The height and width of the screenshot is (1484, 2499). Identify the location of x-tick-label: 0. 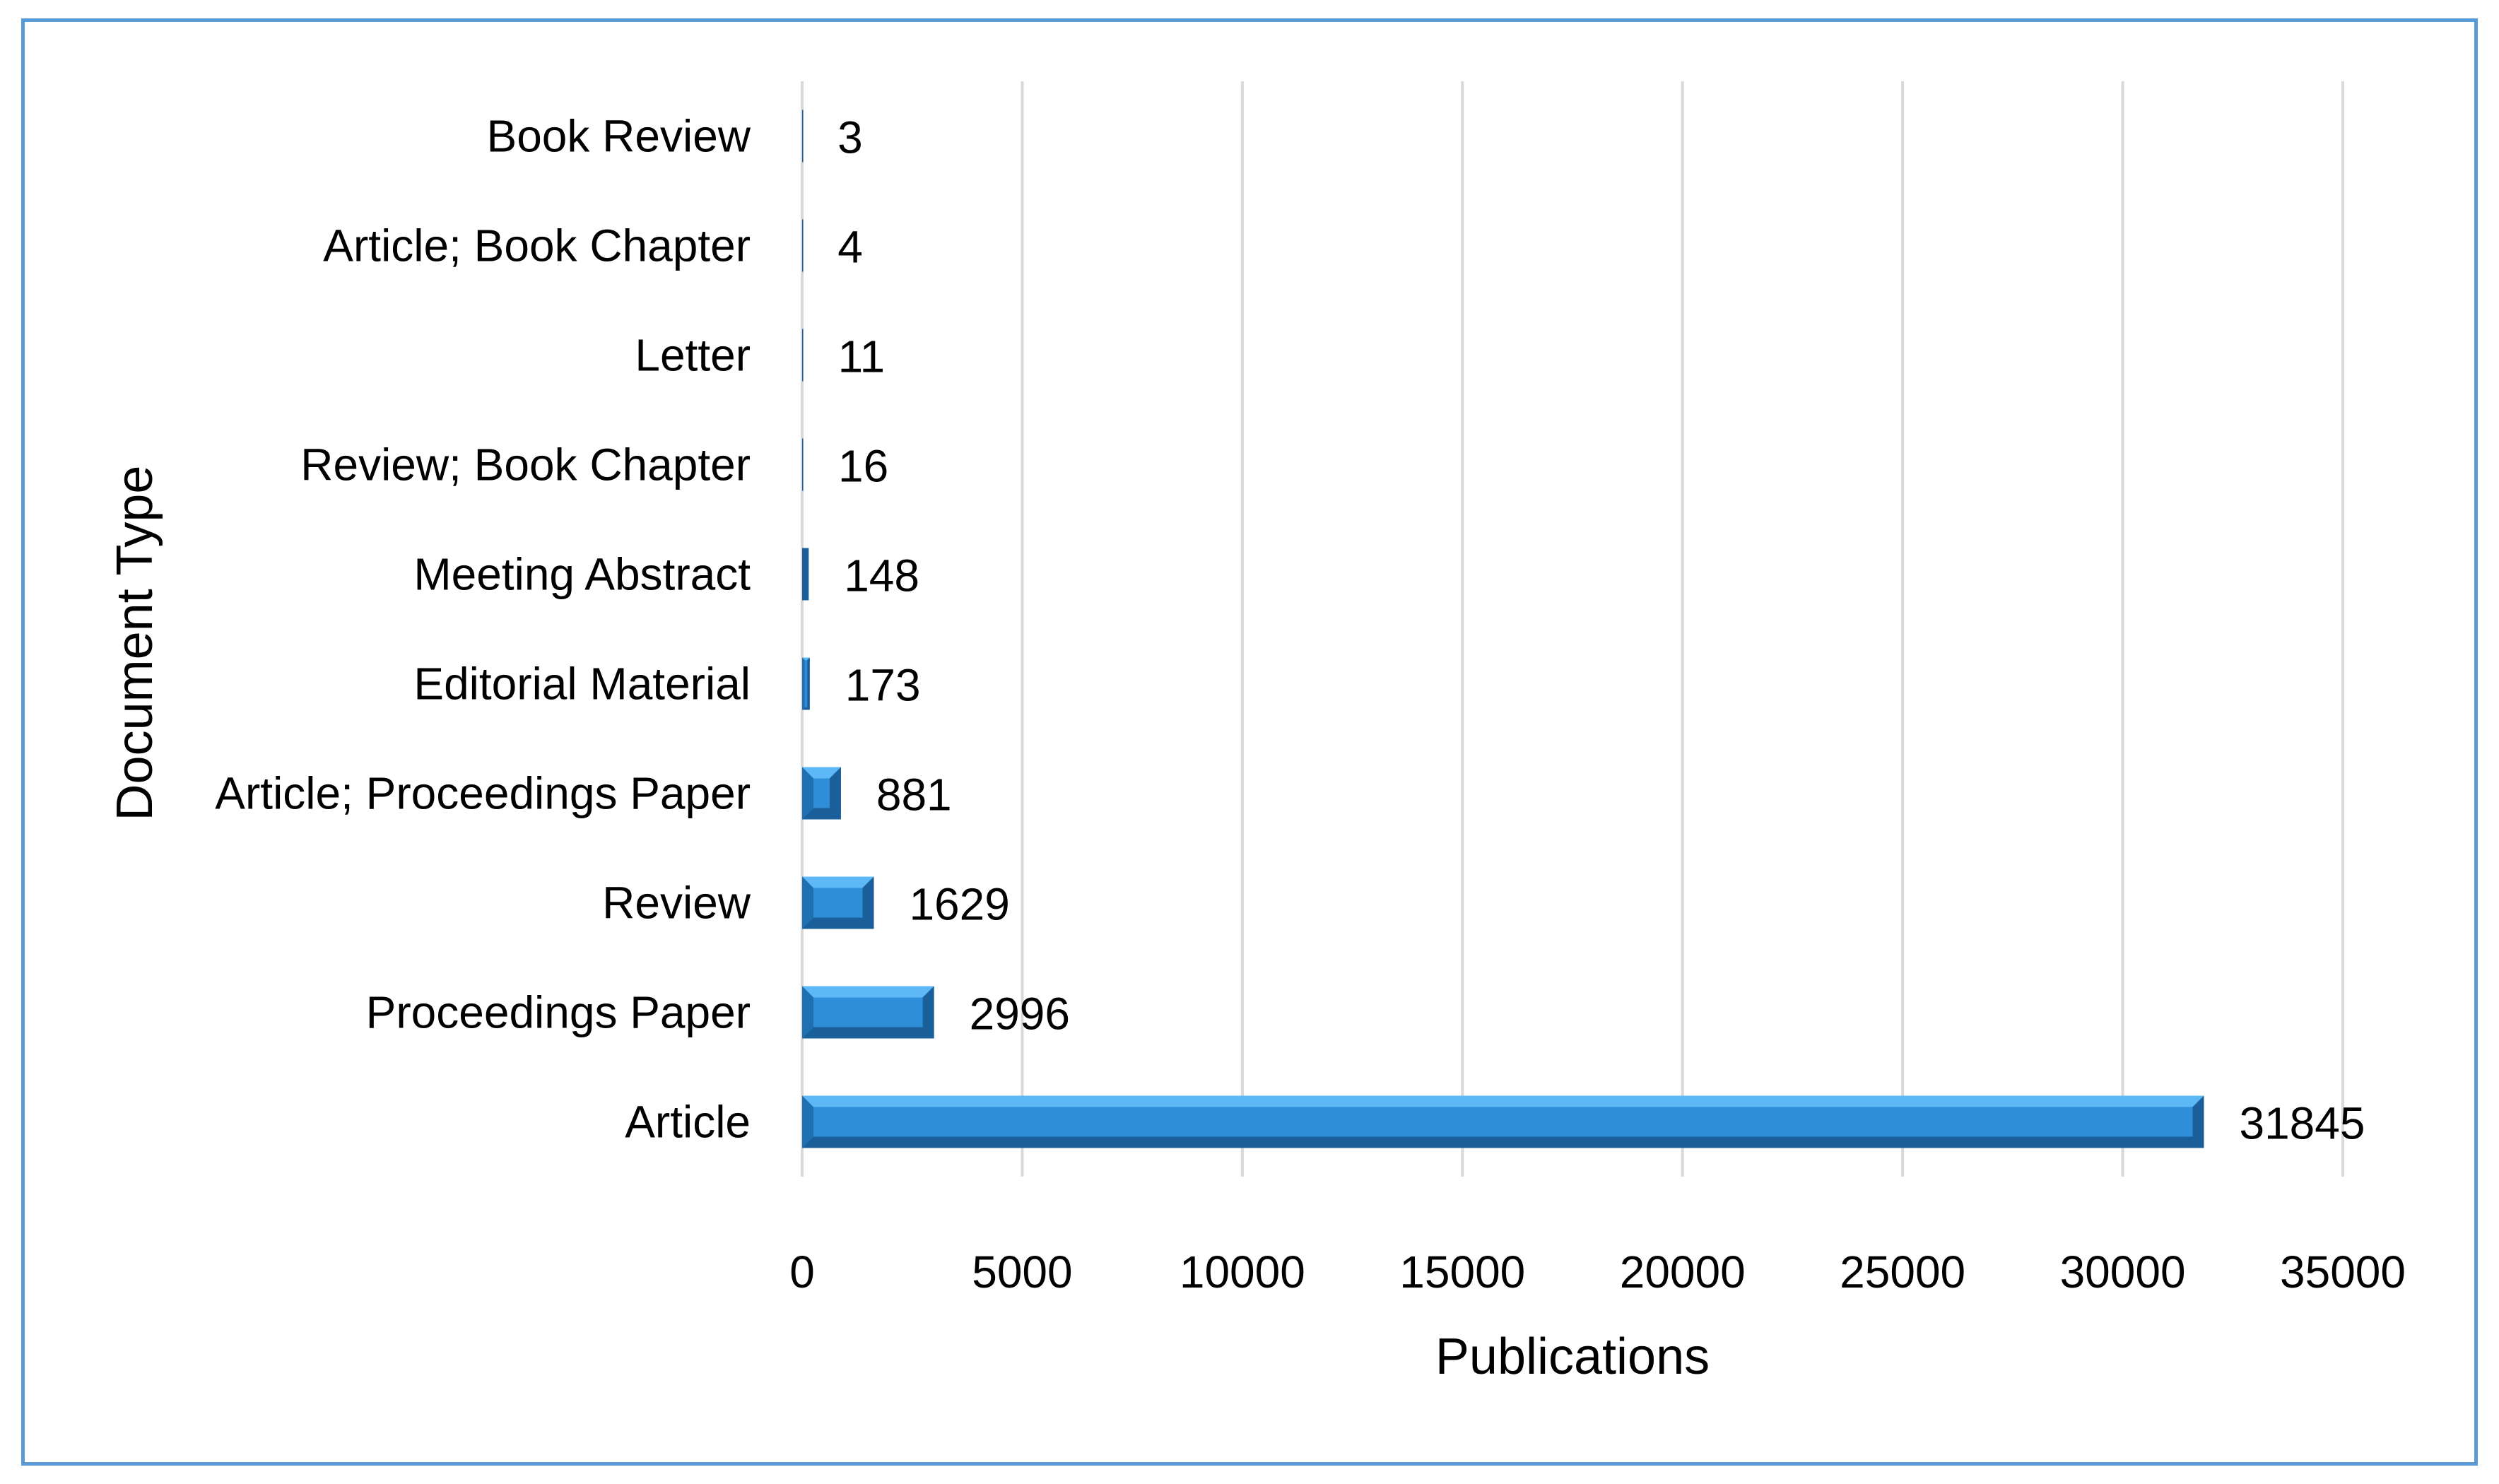
(802, 1272).